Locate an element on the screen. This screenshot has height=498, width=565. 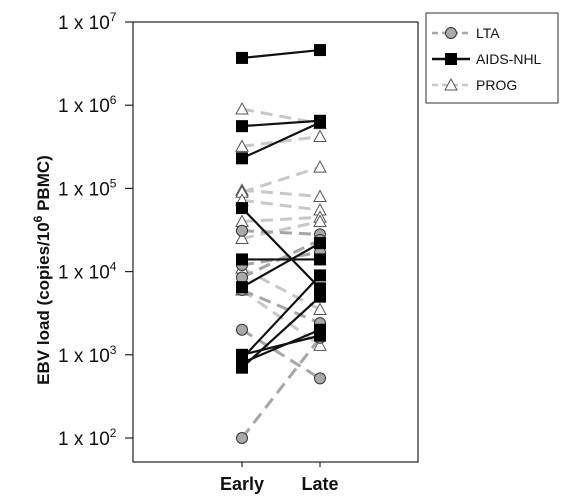
y-tick-label: 1 x 10⁶ is located at coordinates (87, 105).